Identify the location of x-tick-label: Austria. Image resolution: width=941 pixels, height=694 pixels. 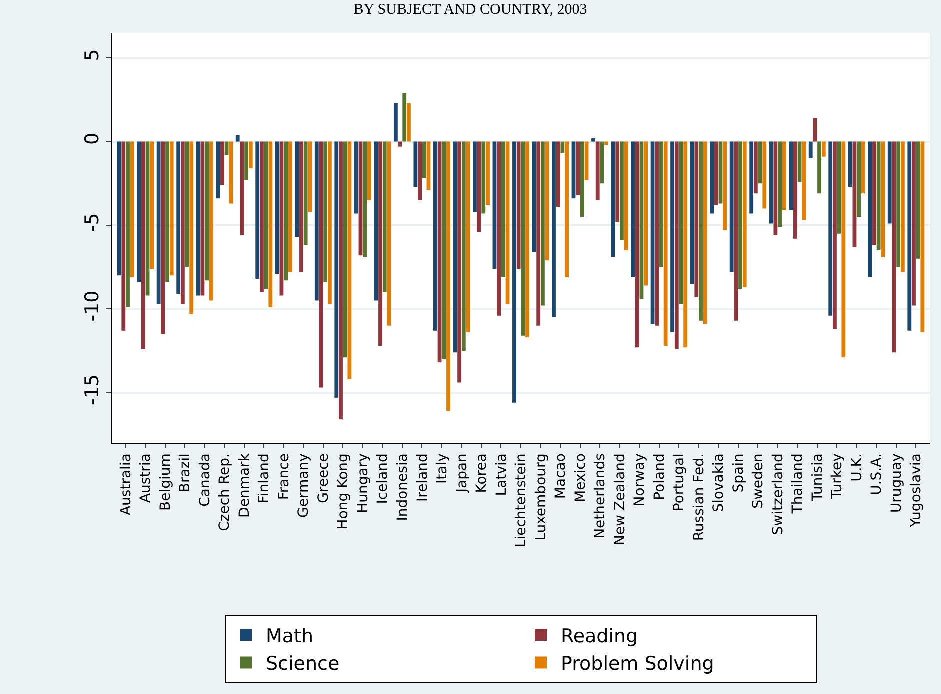
(146, 479).